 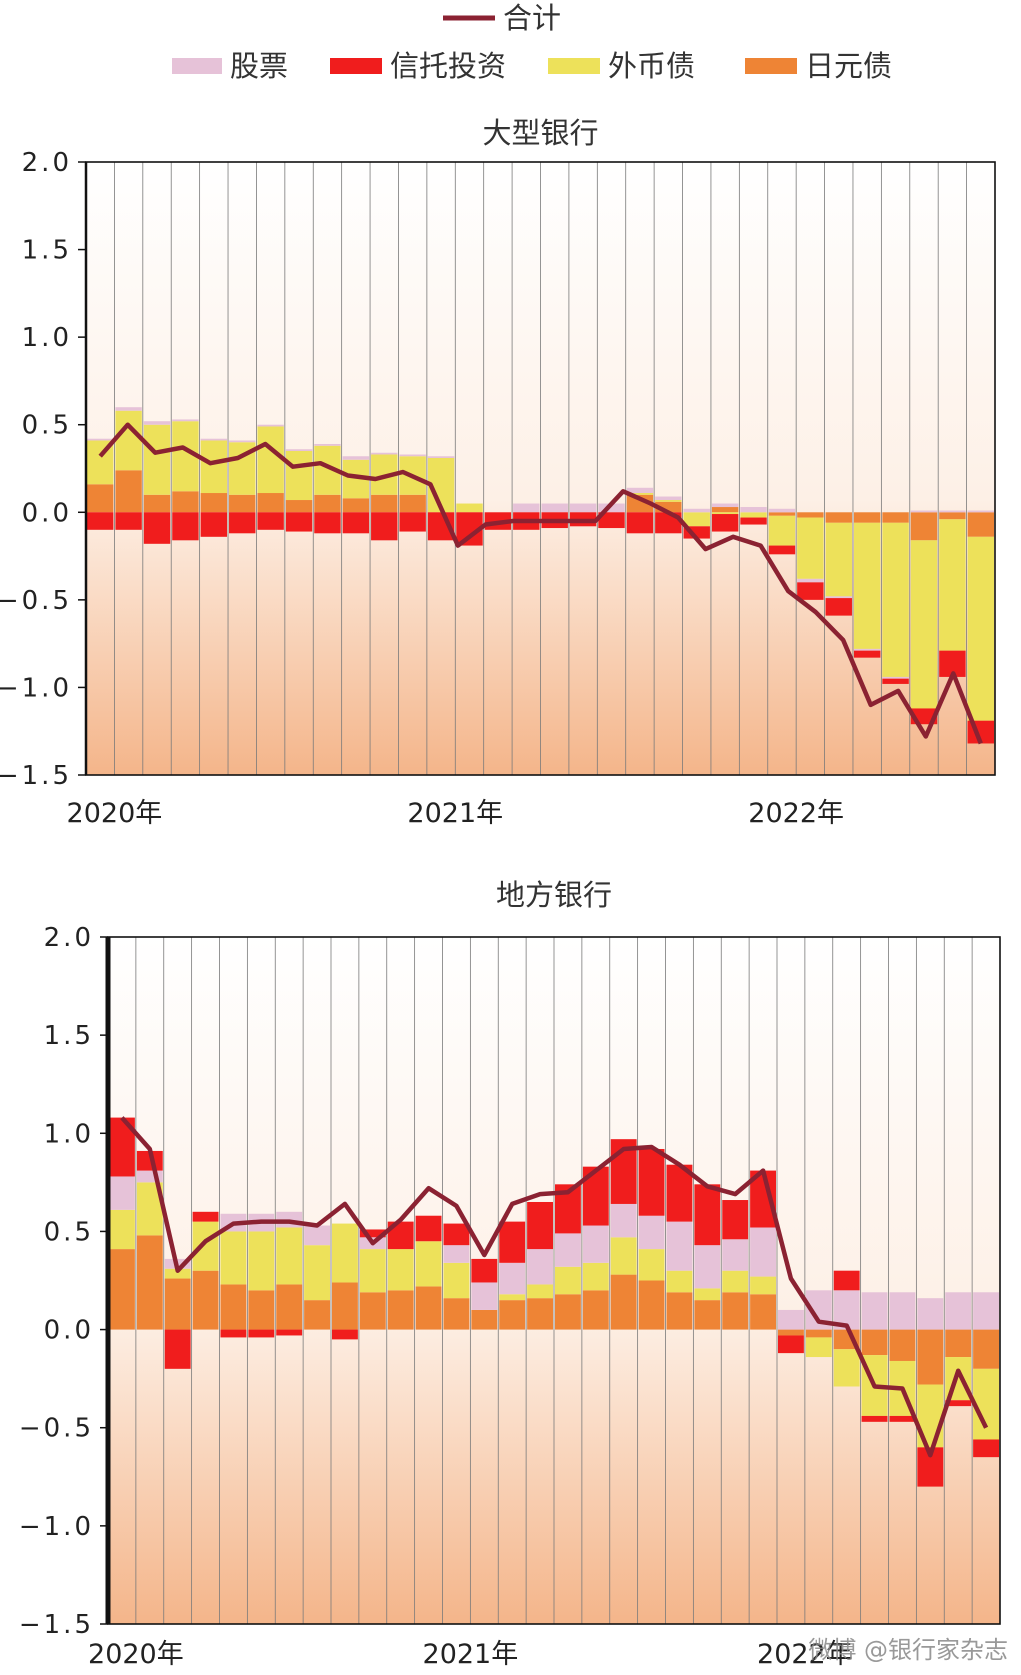 I want to click on y-tick-label: 1.0, so click(x=47, y=338).